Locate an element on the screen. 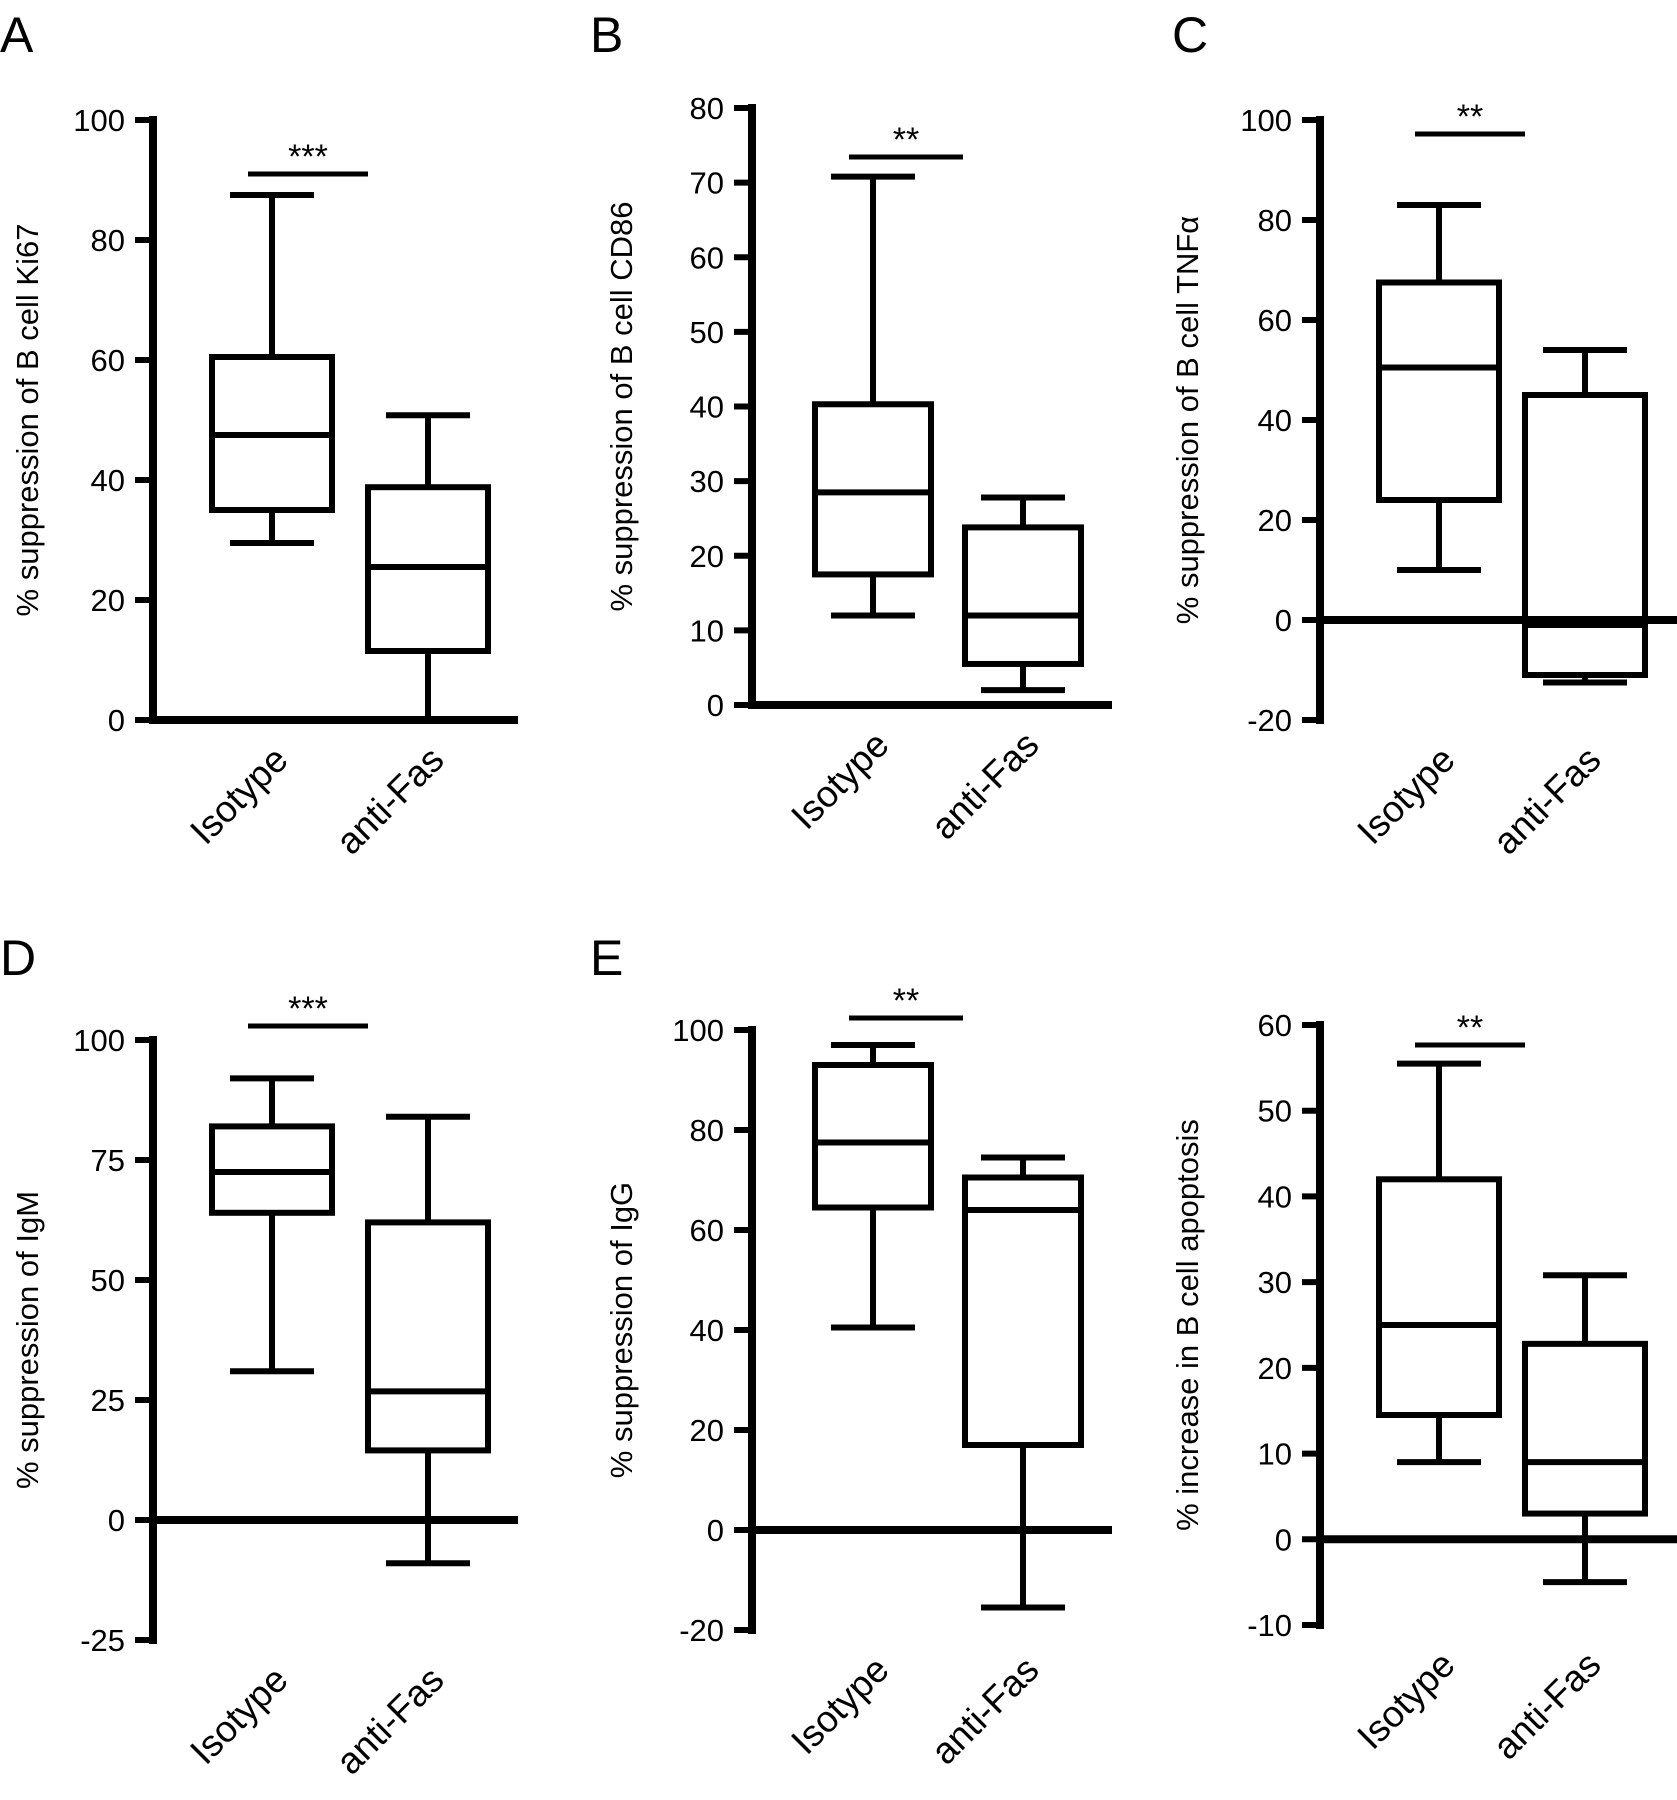 The height and width of the screenshot is (1800, 1677). y-tick-label: 75 is located at coordinates (108, 1160).